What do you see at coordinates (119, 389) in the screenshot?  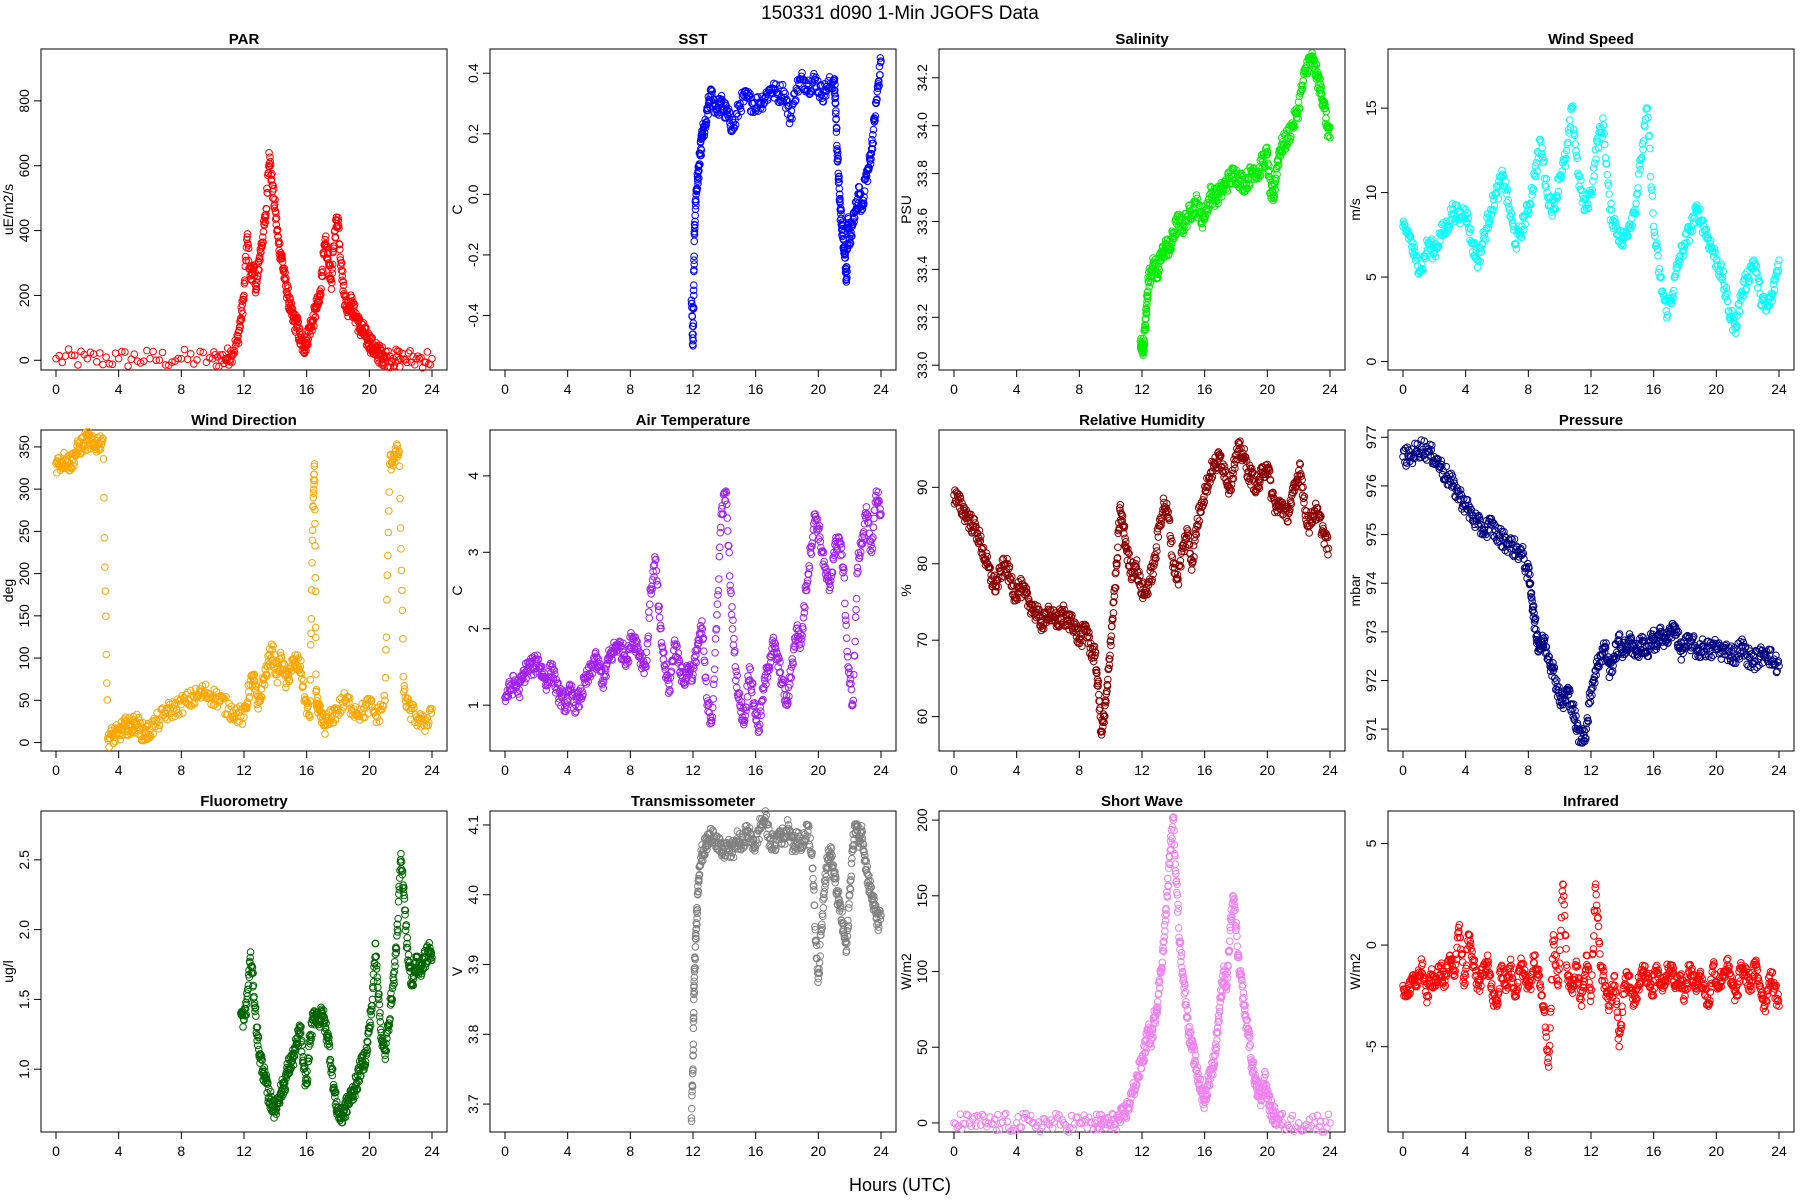 I see `par-x-tick-label: 4` at bounding box center [119, 389].